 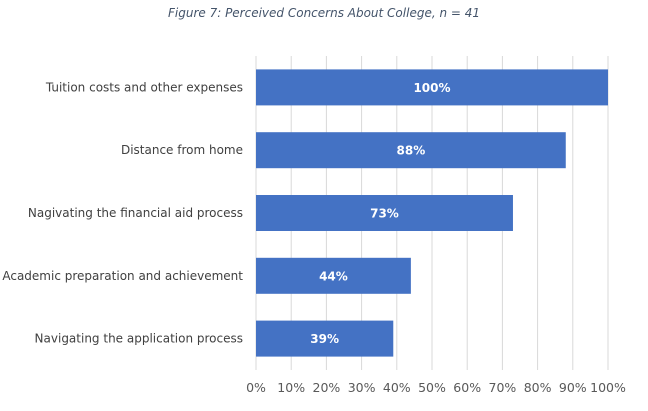 I want to click on x-tick-label: 30%, so click(x=362, y=387).